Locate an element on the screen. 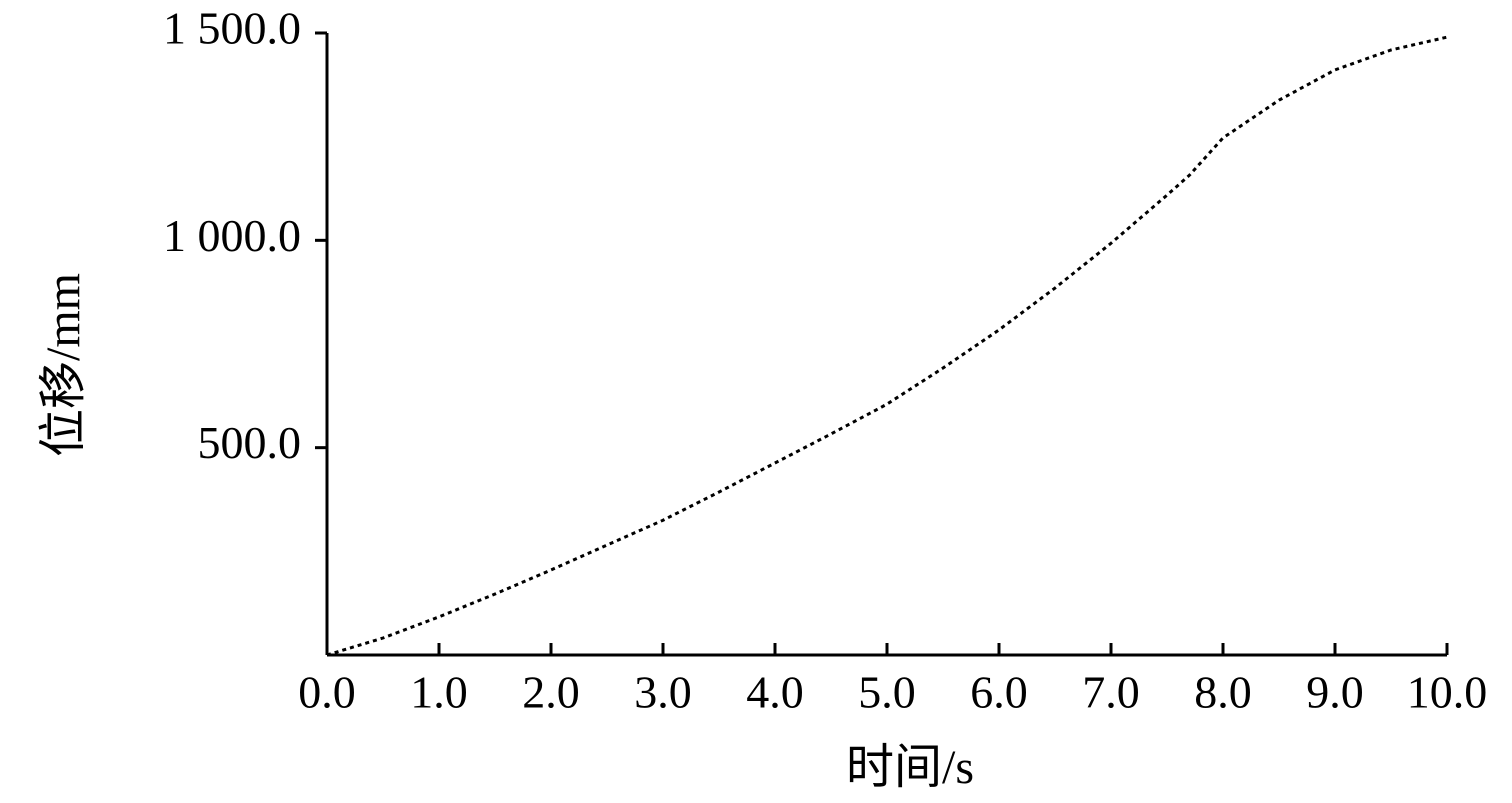  x-tick-label: 8.0 is located at coordinates (1223, 692).